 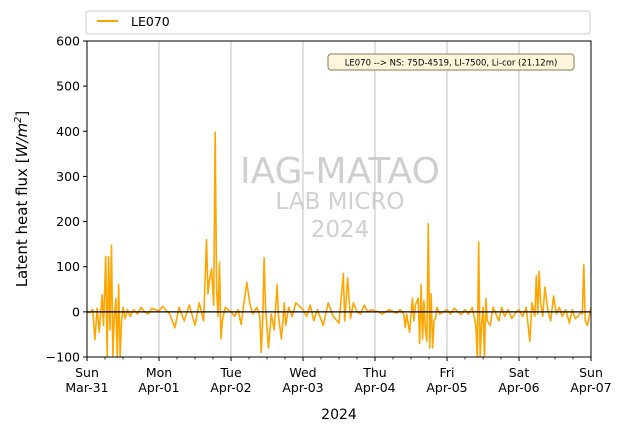 What do you see at coordinates (86, 387) in the screenshot?
I see `x-tick-date-0: Mar-31` at bounding box center [86, 387].